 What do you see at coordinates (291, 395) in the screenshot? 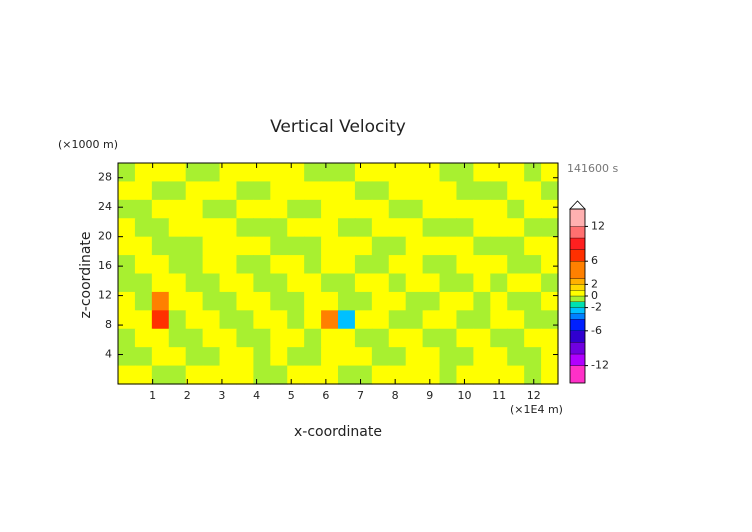
I see `x-tick-label: 5` at bounding box center [291, 395].